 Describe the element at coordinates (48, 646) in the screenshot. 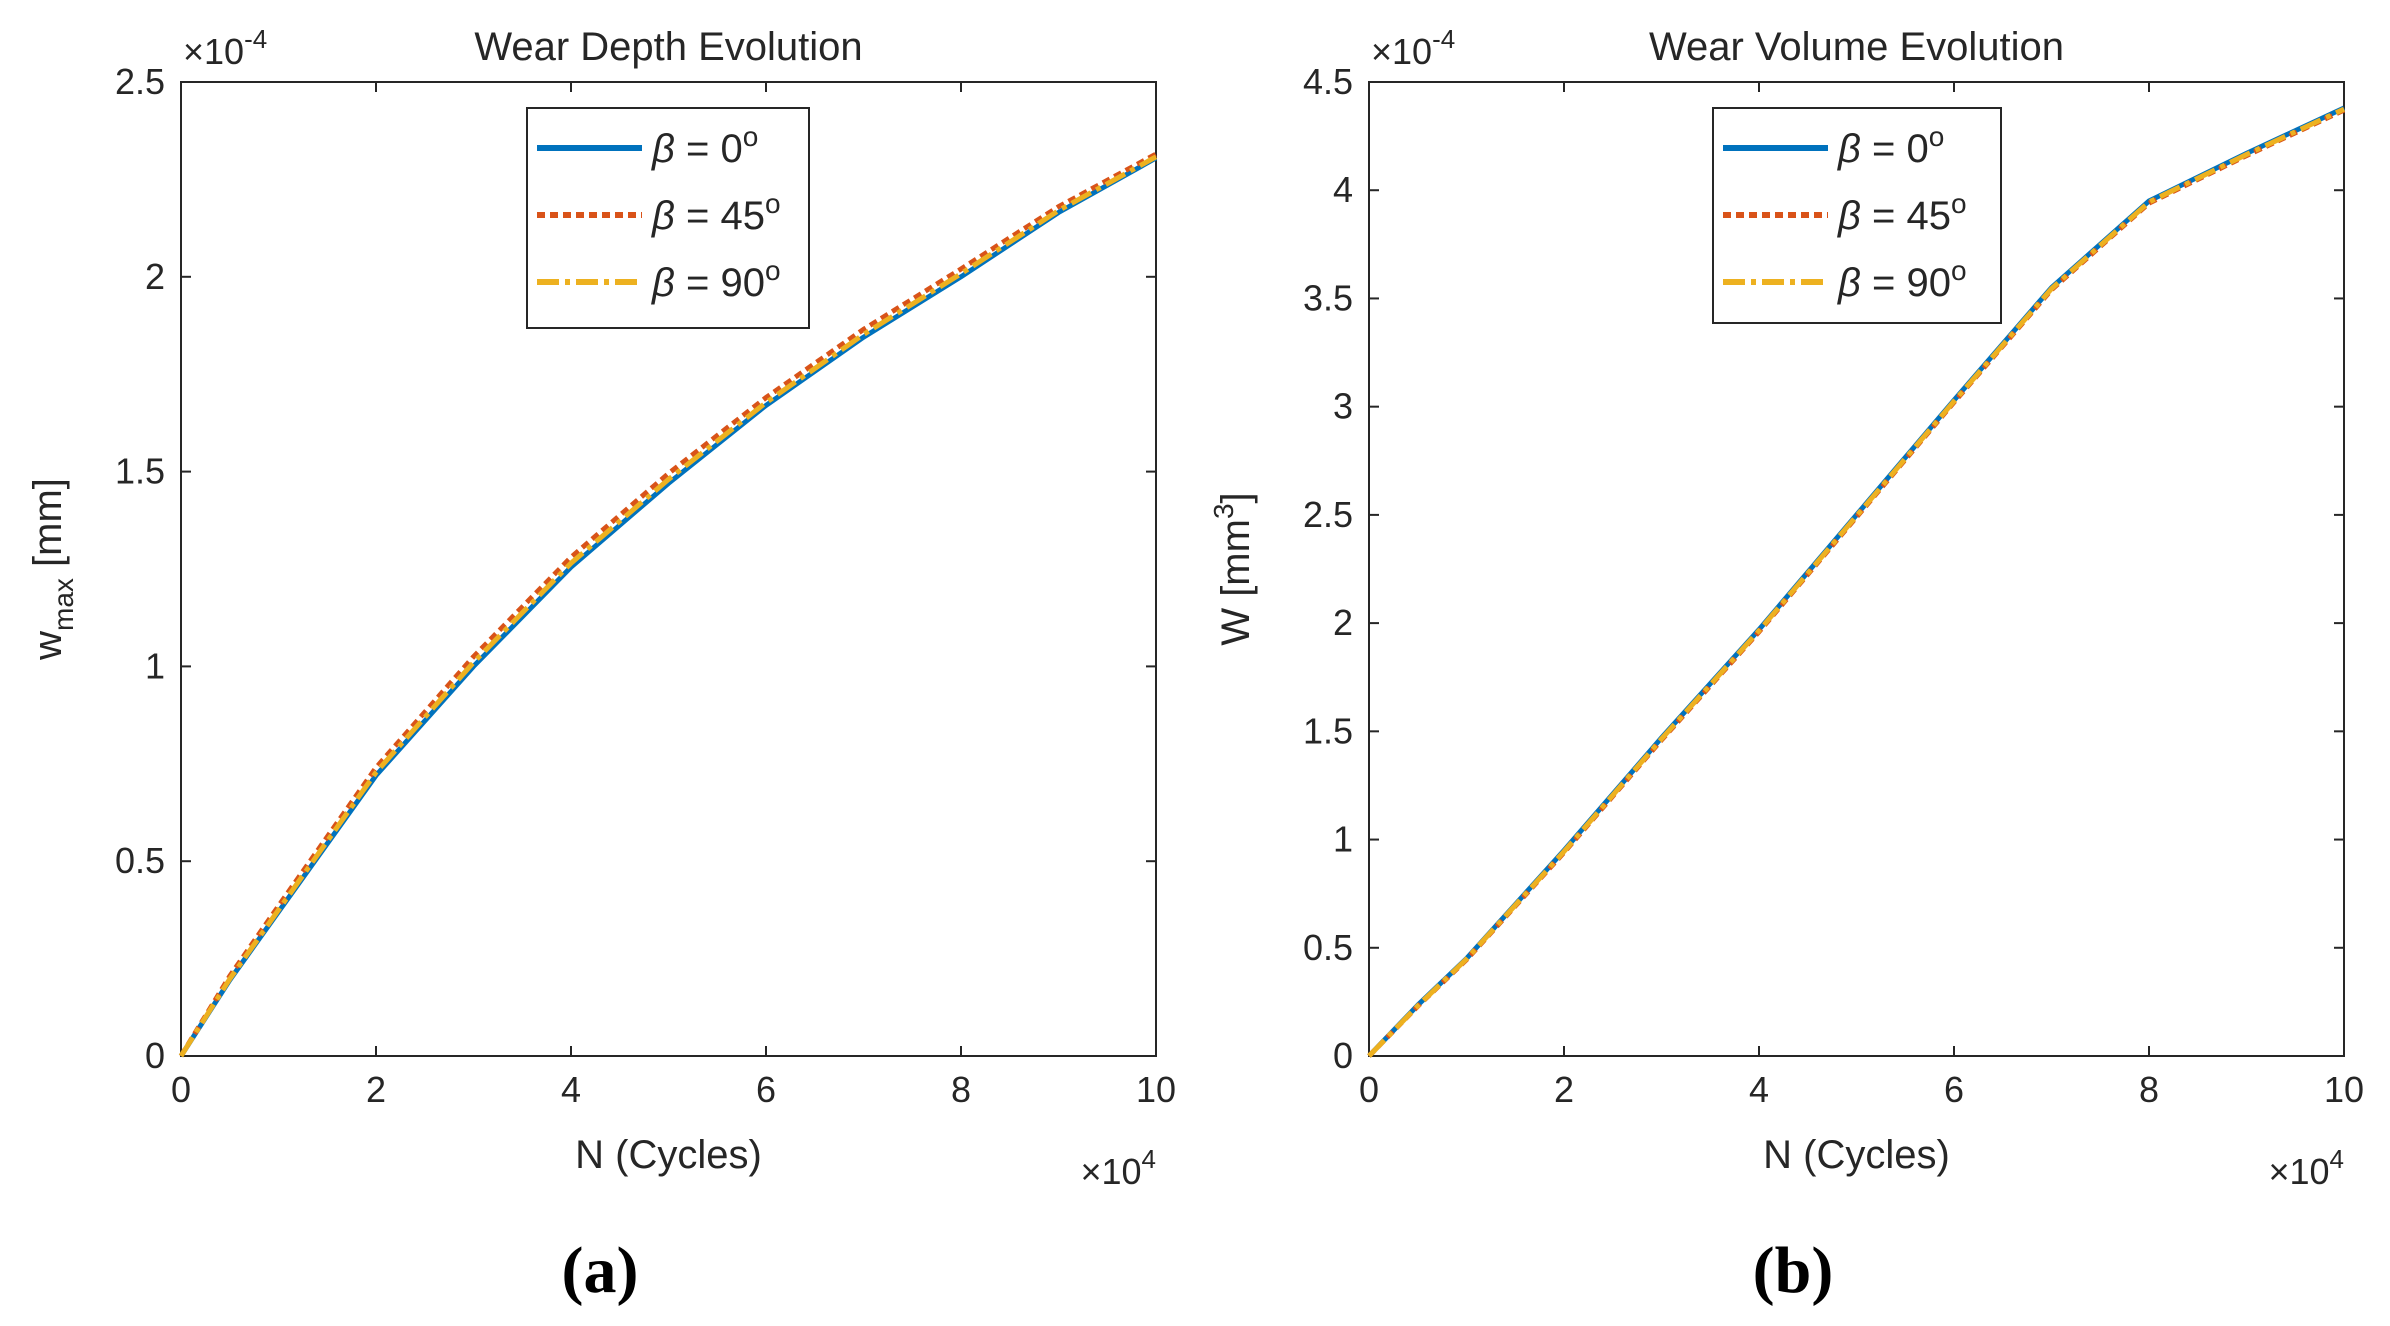

I see `y-axis-label-main: w` at that location.